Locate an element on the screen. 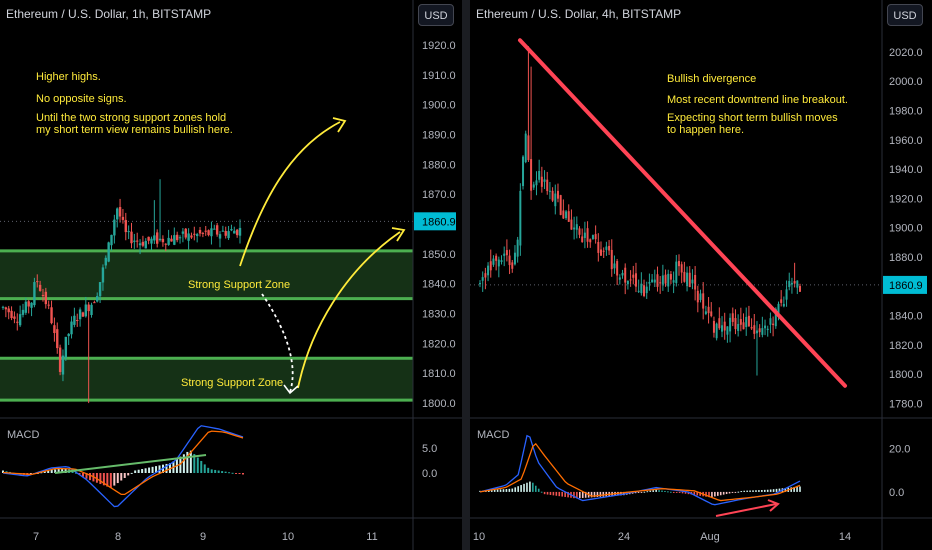 The height and width of the screenshot is (550, 932). price-tick: 2020.0 is located at coordinates (906, 53).